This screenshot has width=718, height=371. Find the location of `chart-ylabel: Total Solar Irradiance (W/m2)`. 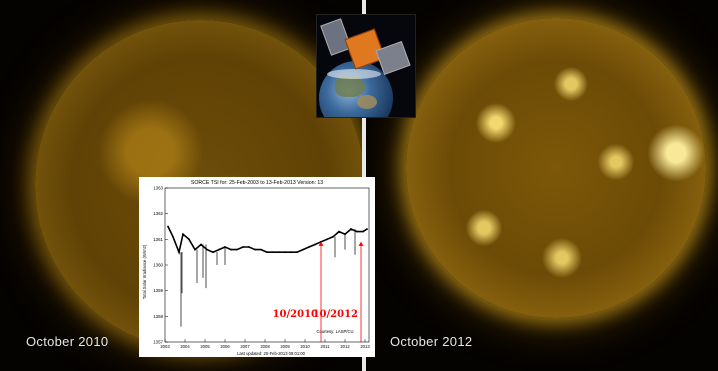

chart-ylabel: Total Solar Irradiance (W/m2) is located at coordinates (144, 271).